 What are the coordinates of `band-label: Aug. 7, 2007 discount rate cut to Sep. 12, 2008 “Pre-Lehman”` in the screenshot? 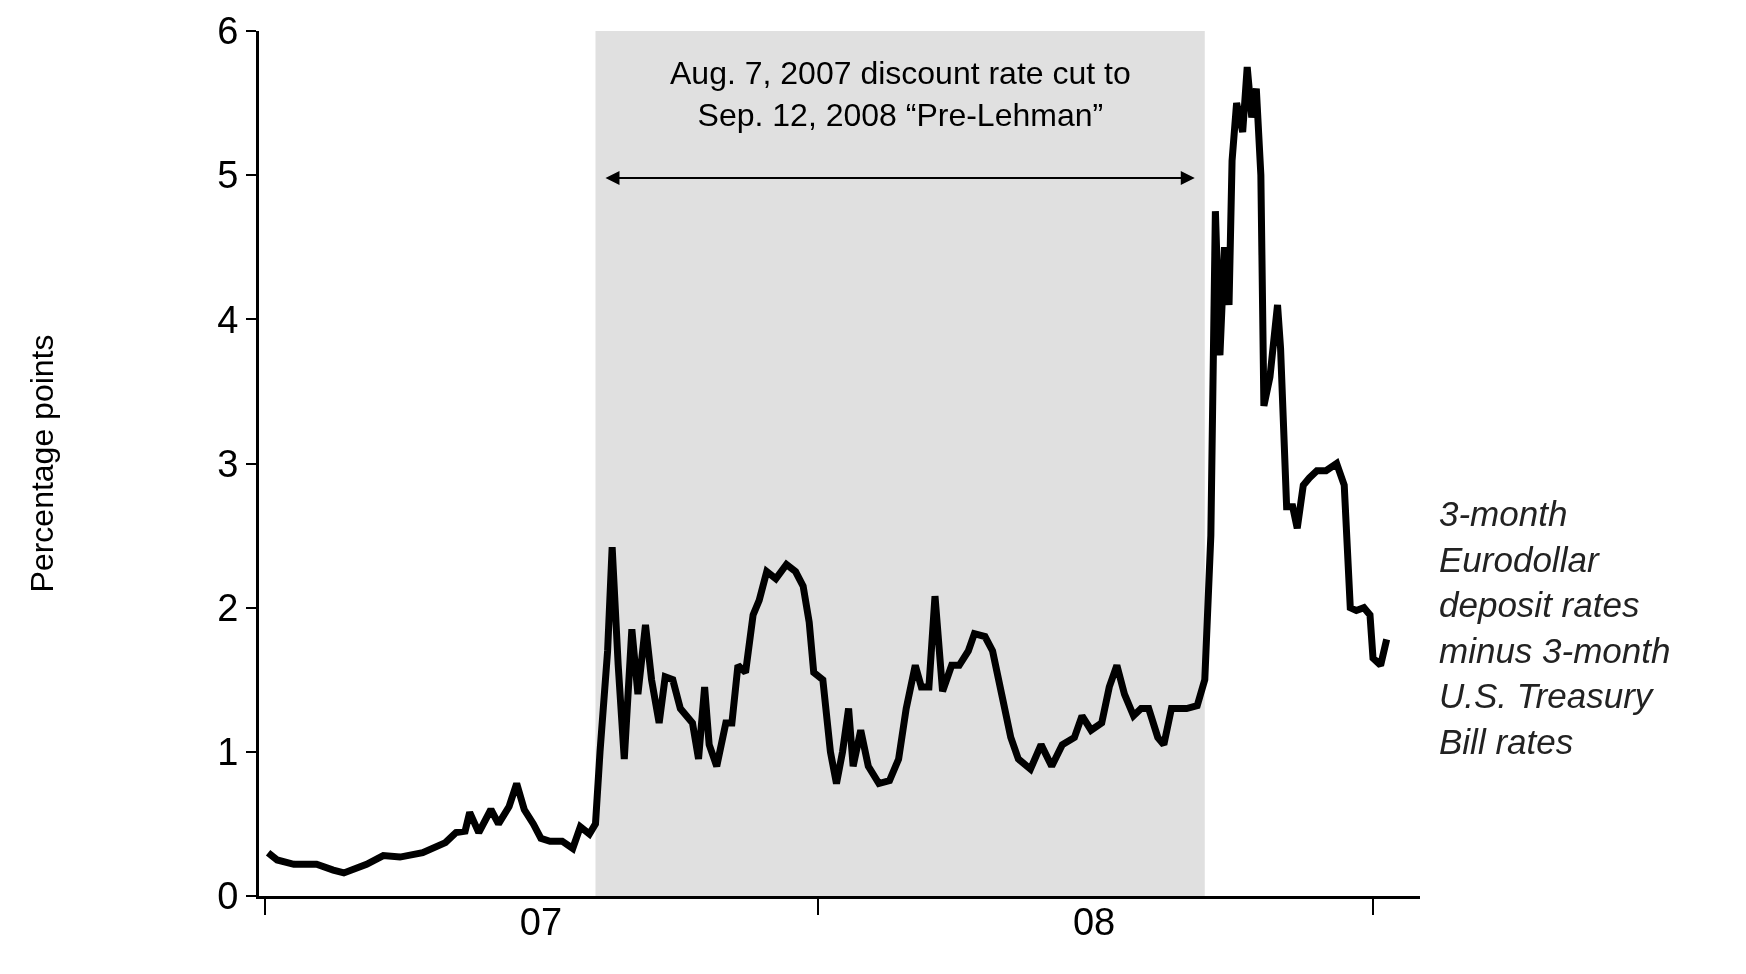 It's located at (900, 94).